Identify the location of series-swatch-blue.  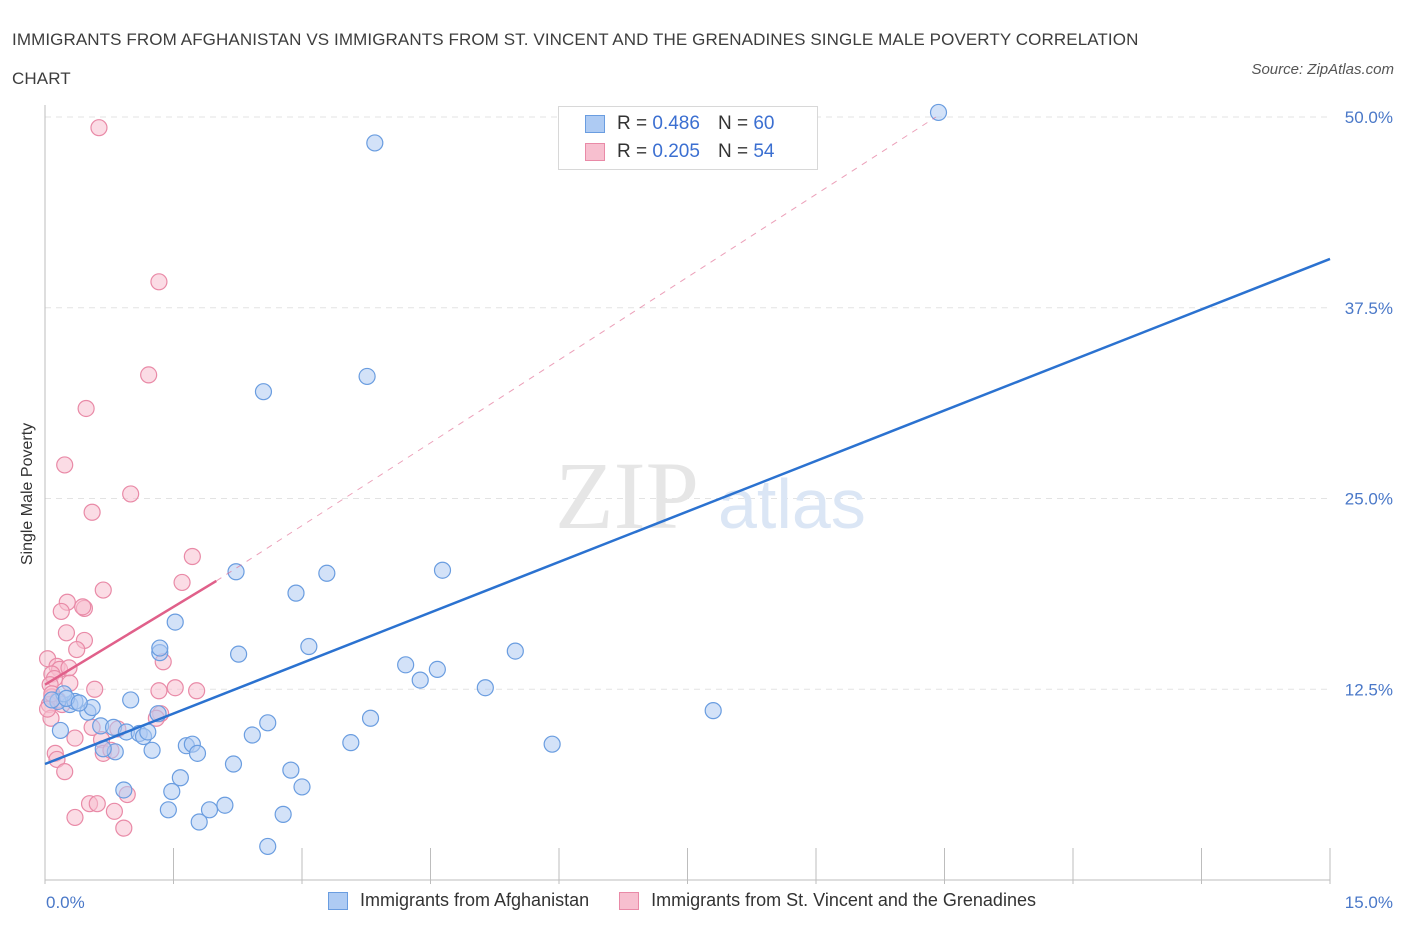
(338, 900).